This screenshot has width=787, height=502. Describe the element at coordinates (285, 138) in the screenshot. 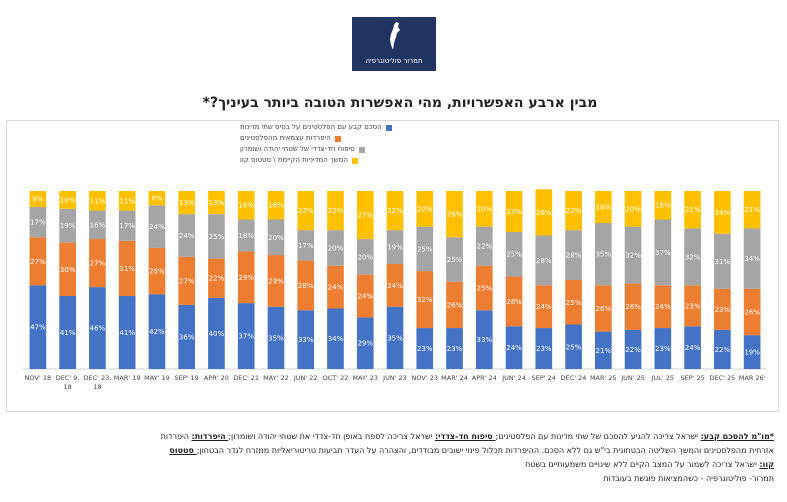

I see `legend-label: היפרדות עצמאית מהפלסטינים` at that location.